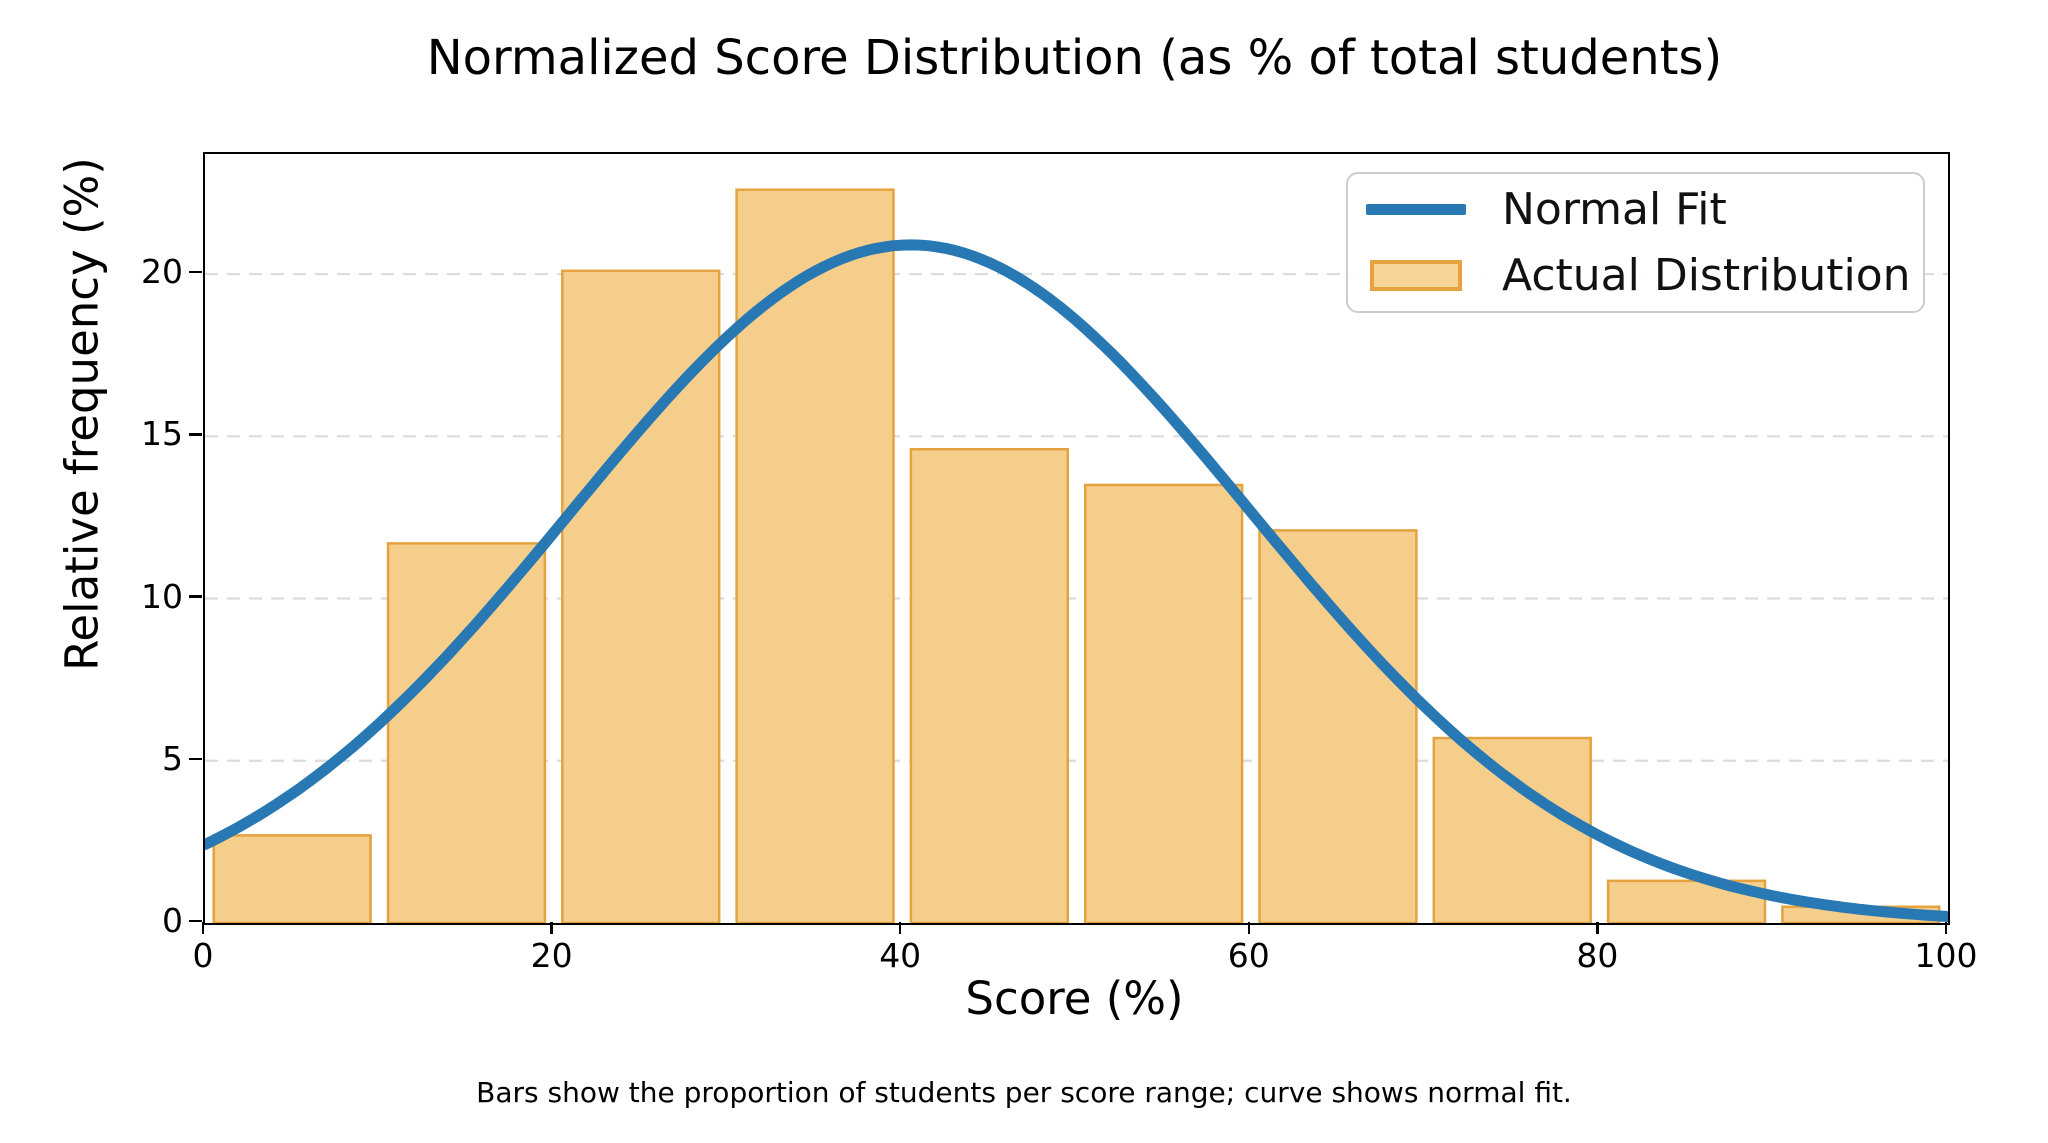  What do you see at coordinates (162, 434) in the screenshot?
I see `y-tick-label-15: 15` at bounding box center [162, 434].